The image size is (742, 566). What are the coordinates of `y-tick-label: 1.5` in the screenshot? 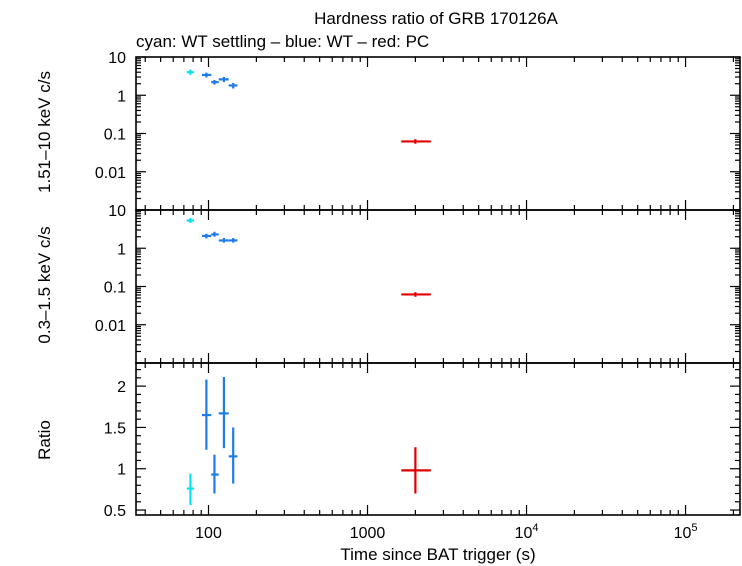 It's located at (115, 428).